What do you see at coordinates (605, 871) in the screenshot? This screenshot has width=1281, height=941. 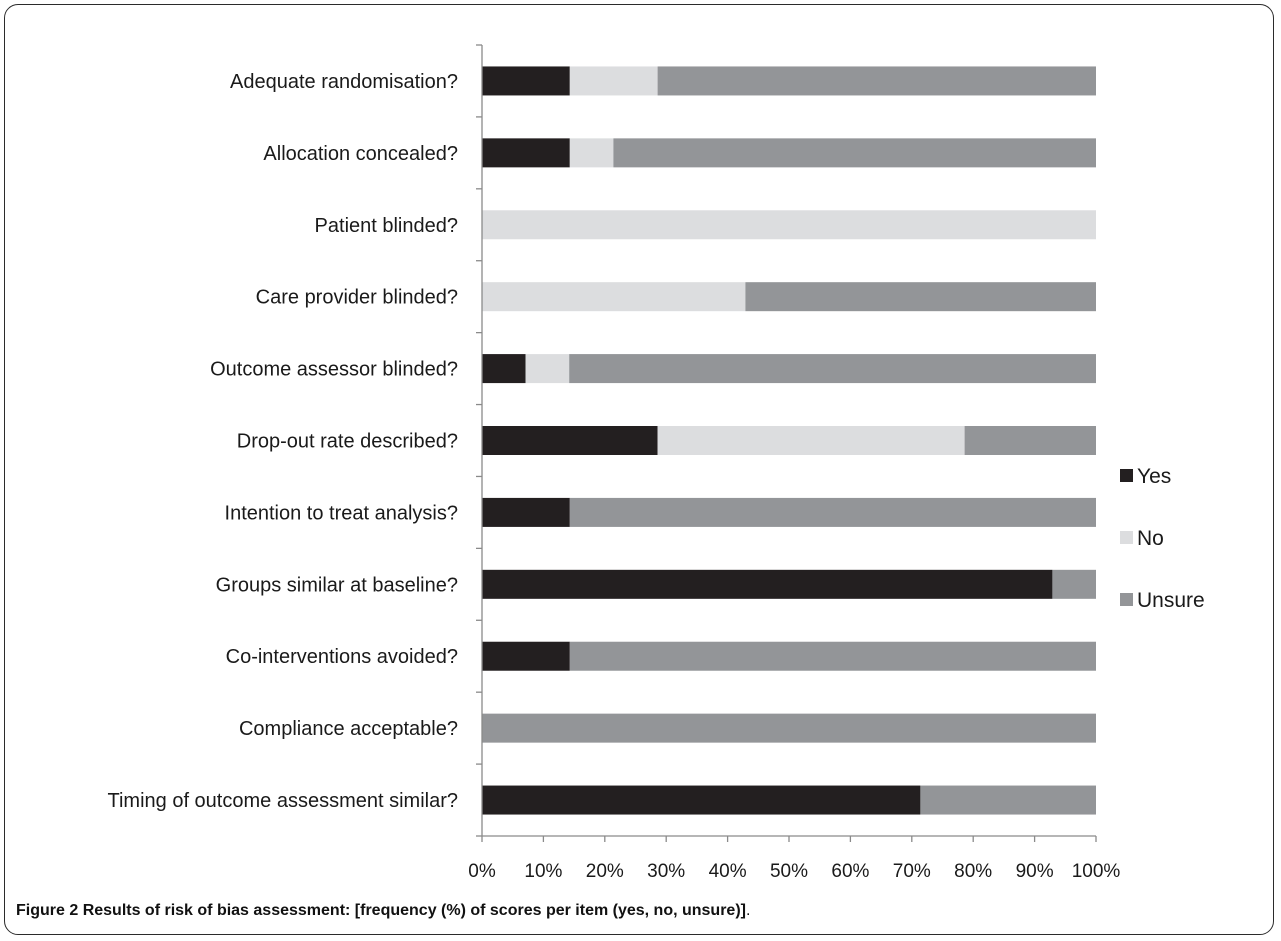 I see `x-tick-label-2: 20%` at bounding box center [605, 871].